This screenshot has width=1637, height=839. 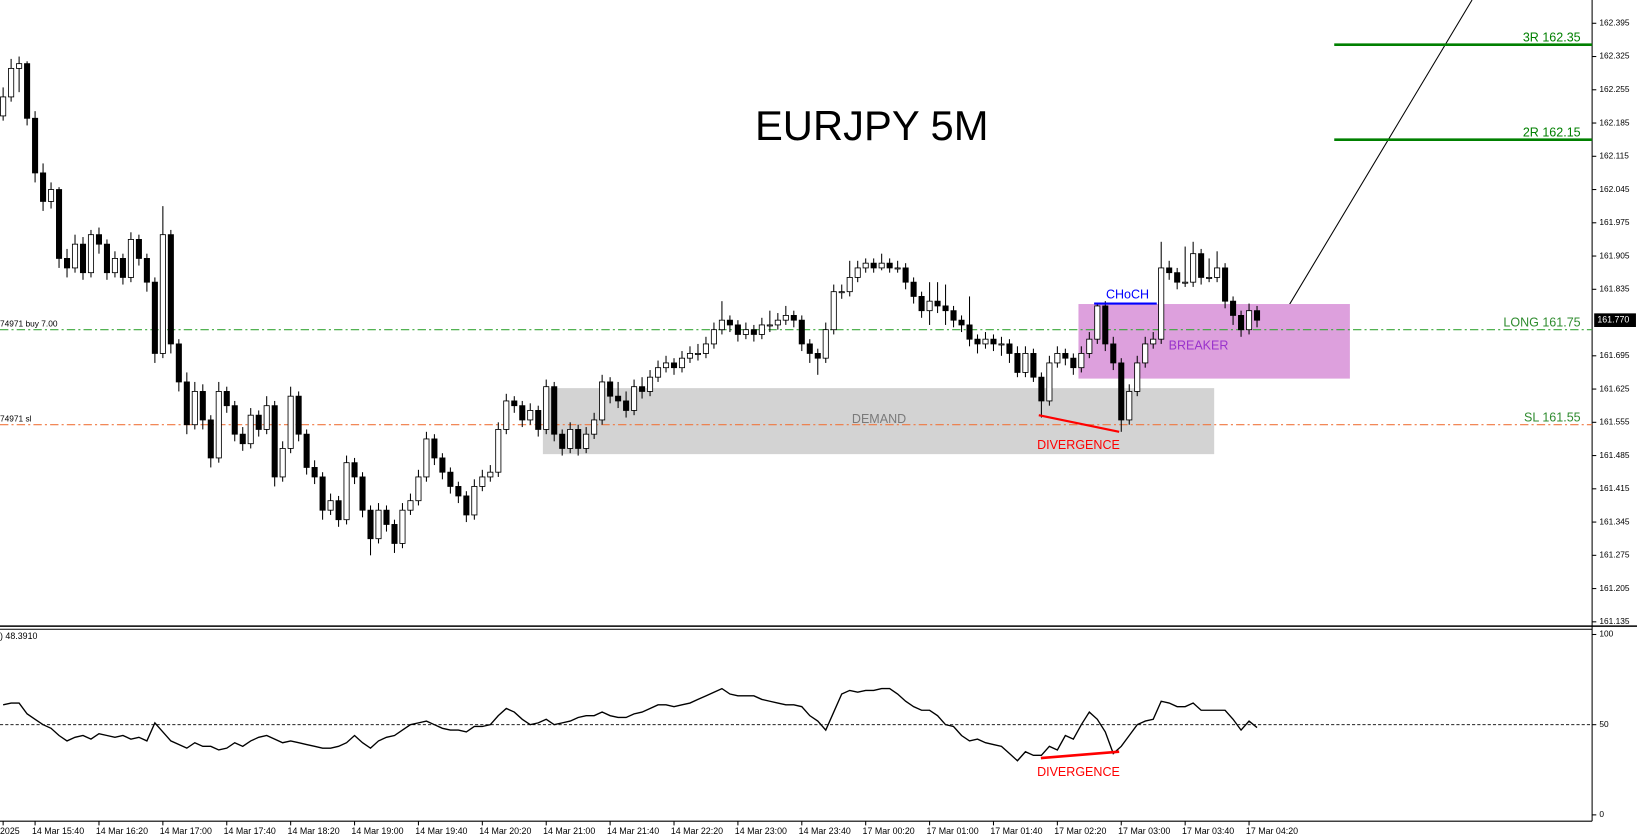 I want to click on x-tick-label: 17 Mar 03:40, so click(x=1208, y=831).